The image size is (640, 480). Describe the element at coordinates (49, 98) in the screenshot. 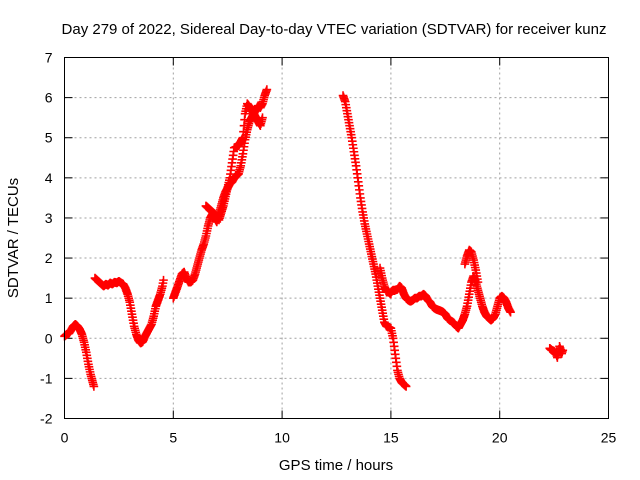

I see `y-tick-label: 6` at that location.